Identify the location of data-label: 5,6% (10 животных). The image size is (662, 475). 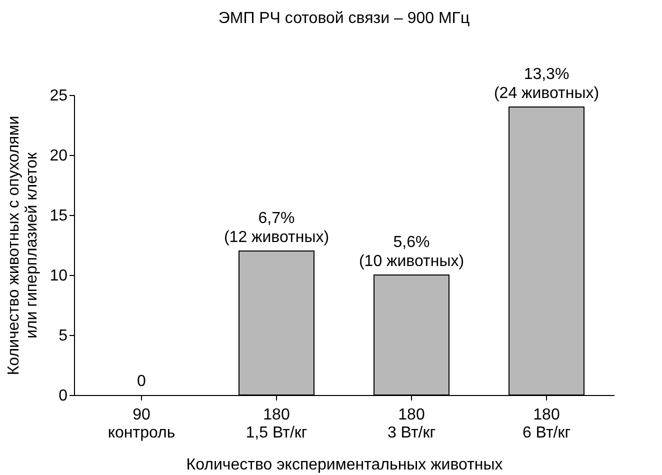
(411, 252).